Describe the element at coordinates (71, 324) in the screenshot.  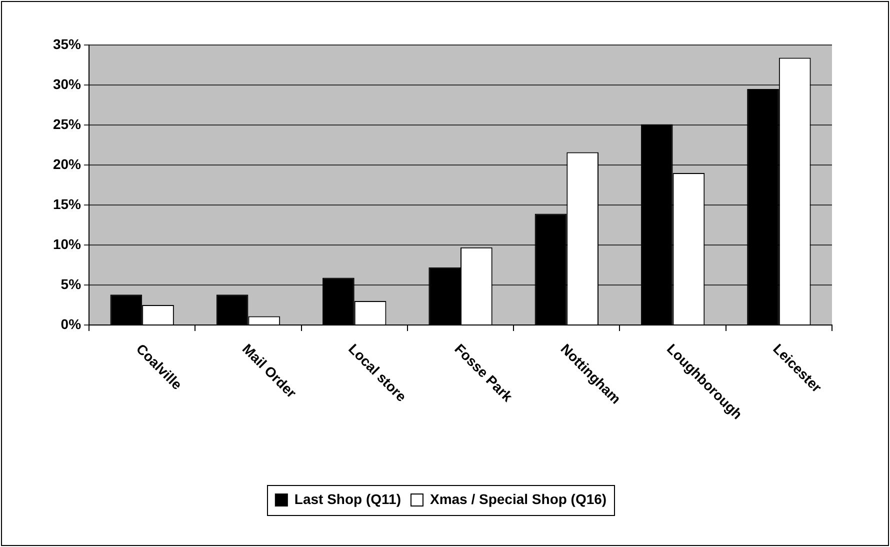
I see `y-tick-label: 0%` at that location.